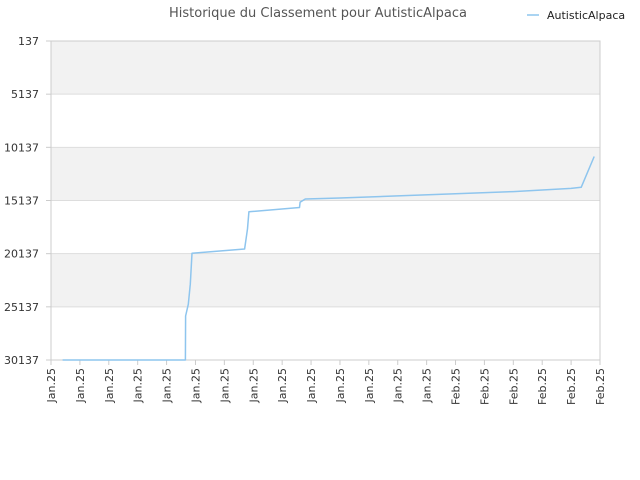 The height and width of the screenshot is (480, 640). I want to click on y-tick-label: 15137, so click(21, 201).